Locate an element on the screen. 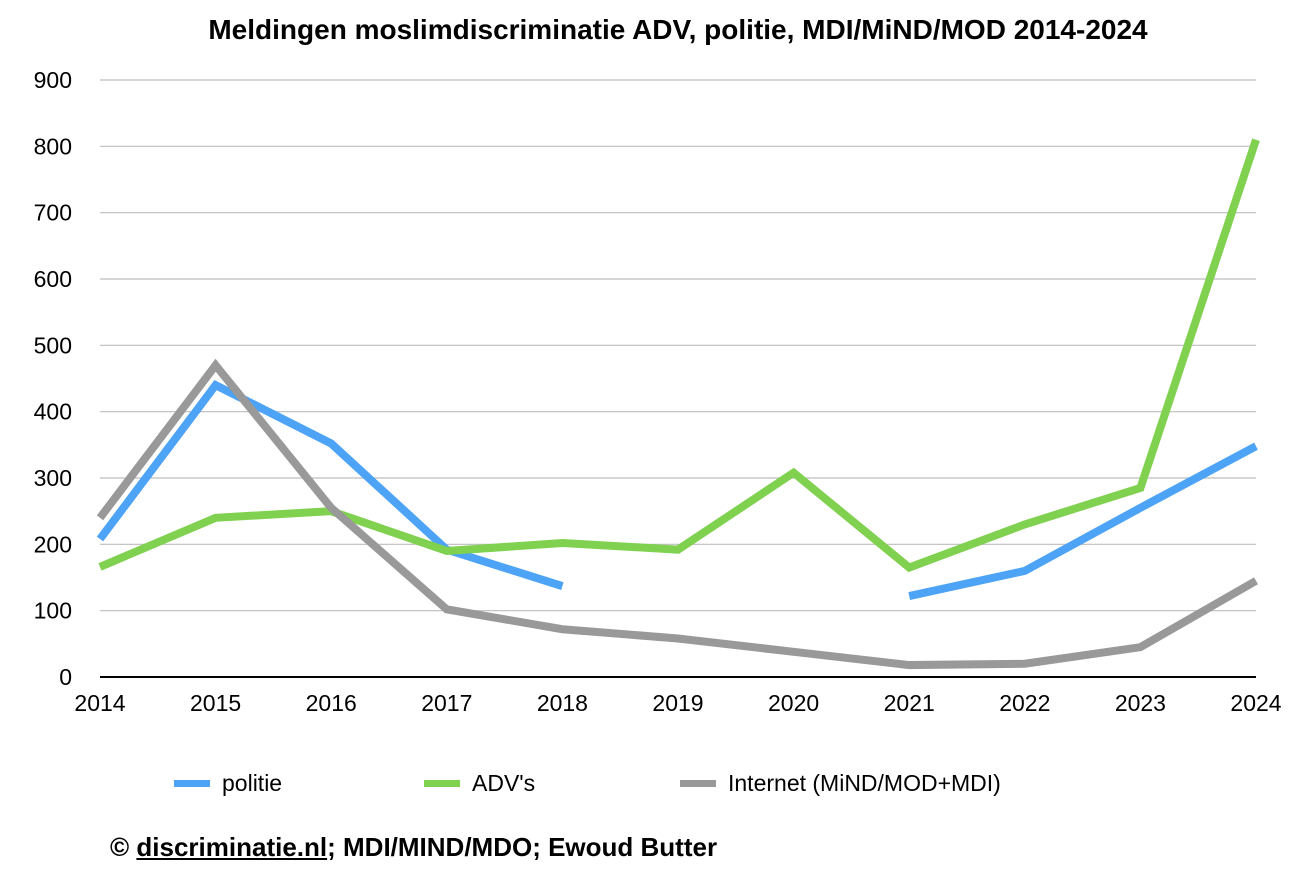 The height and width of the screenshot is (888, 1314). y-tick-label: 900 is located at coordinates (53, 80).